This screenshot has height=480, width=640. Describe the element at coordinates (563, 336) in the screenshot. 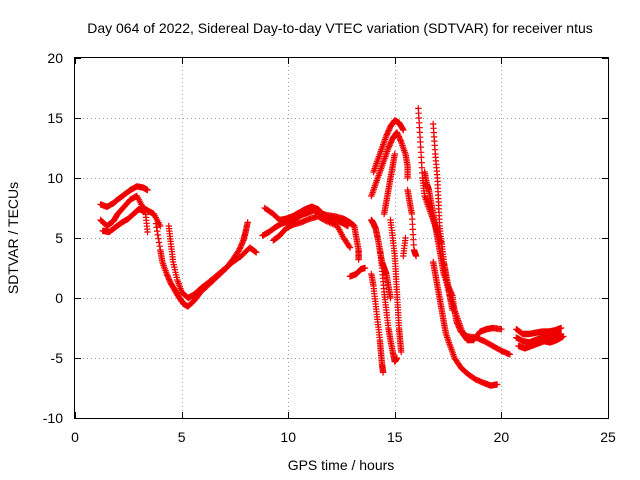

I see `data-point-Y` at that location.